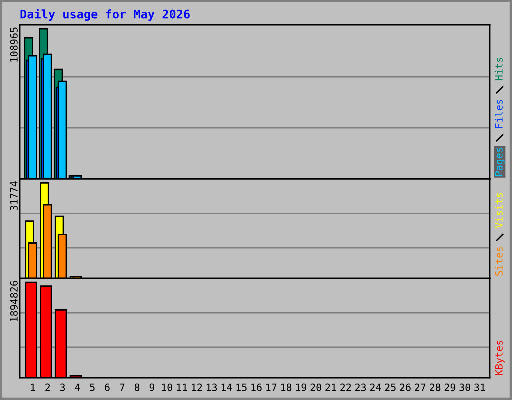 Image resolution: width=512 pixels, height=400 pixels. What do you see at coordinates (63, 388) in the screenshot?
I see `x-tick-label: 3` at bounding box center [63, 388].